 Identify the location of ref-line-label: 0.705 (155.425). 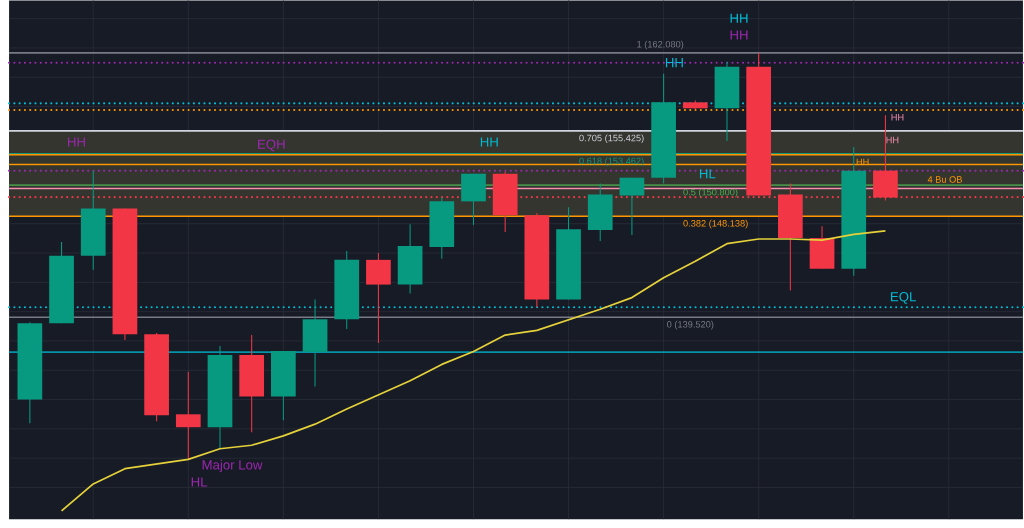
(611, 138).